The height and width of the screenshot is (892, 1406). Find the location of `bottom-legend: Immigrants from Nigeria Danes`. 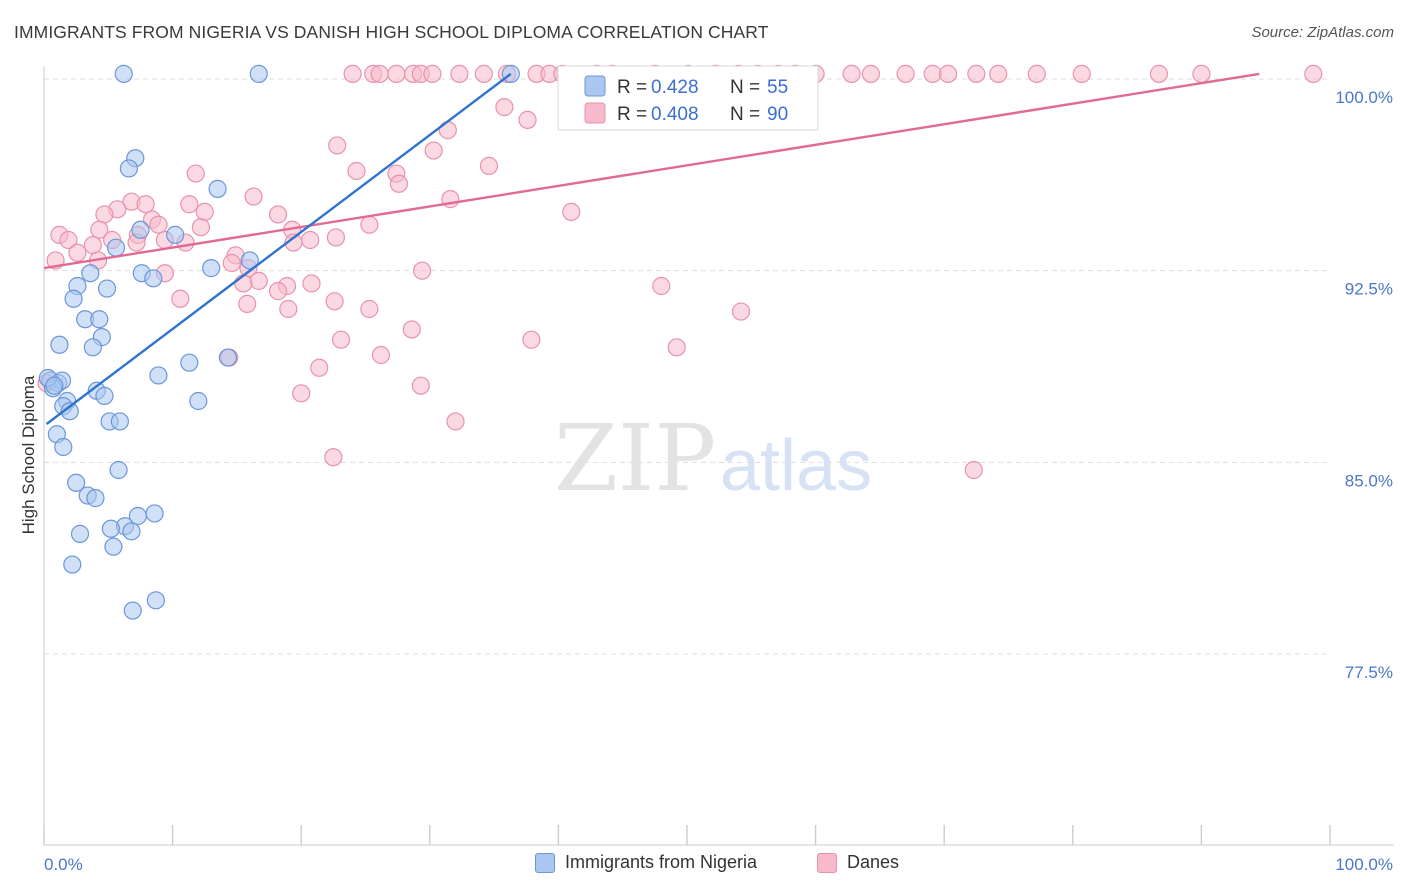

bottom-legend: Immigrants from Nigeria Danes is located at coordinates (703, 865).